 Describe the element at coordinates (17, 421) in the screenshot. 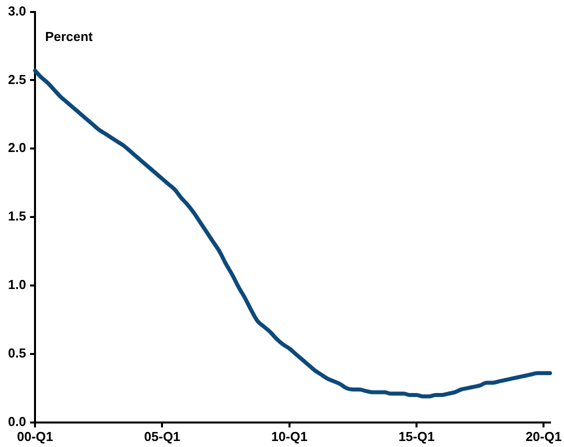

I see `y-tick-label: 0.0` at that location.